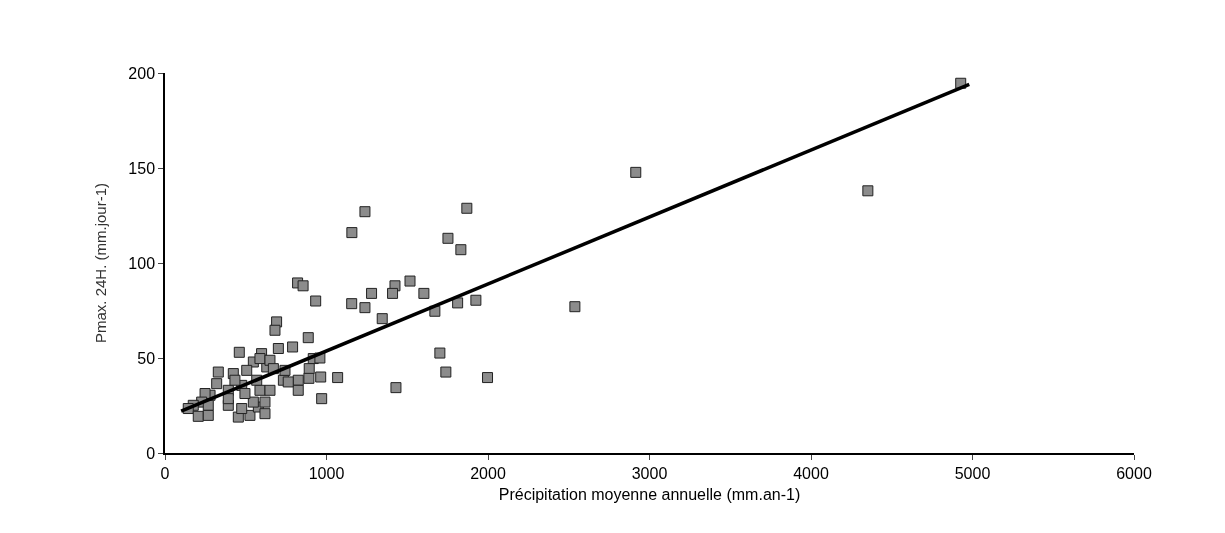 The width and height of the screenshot is (1225, 533). Describe the element at coordinates (146, 358) in the screenshot. I see `y-tick-label: 50` at that location.